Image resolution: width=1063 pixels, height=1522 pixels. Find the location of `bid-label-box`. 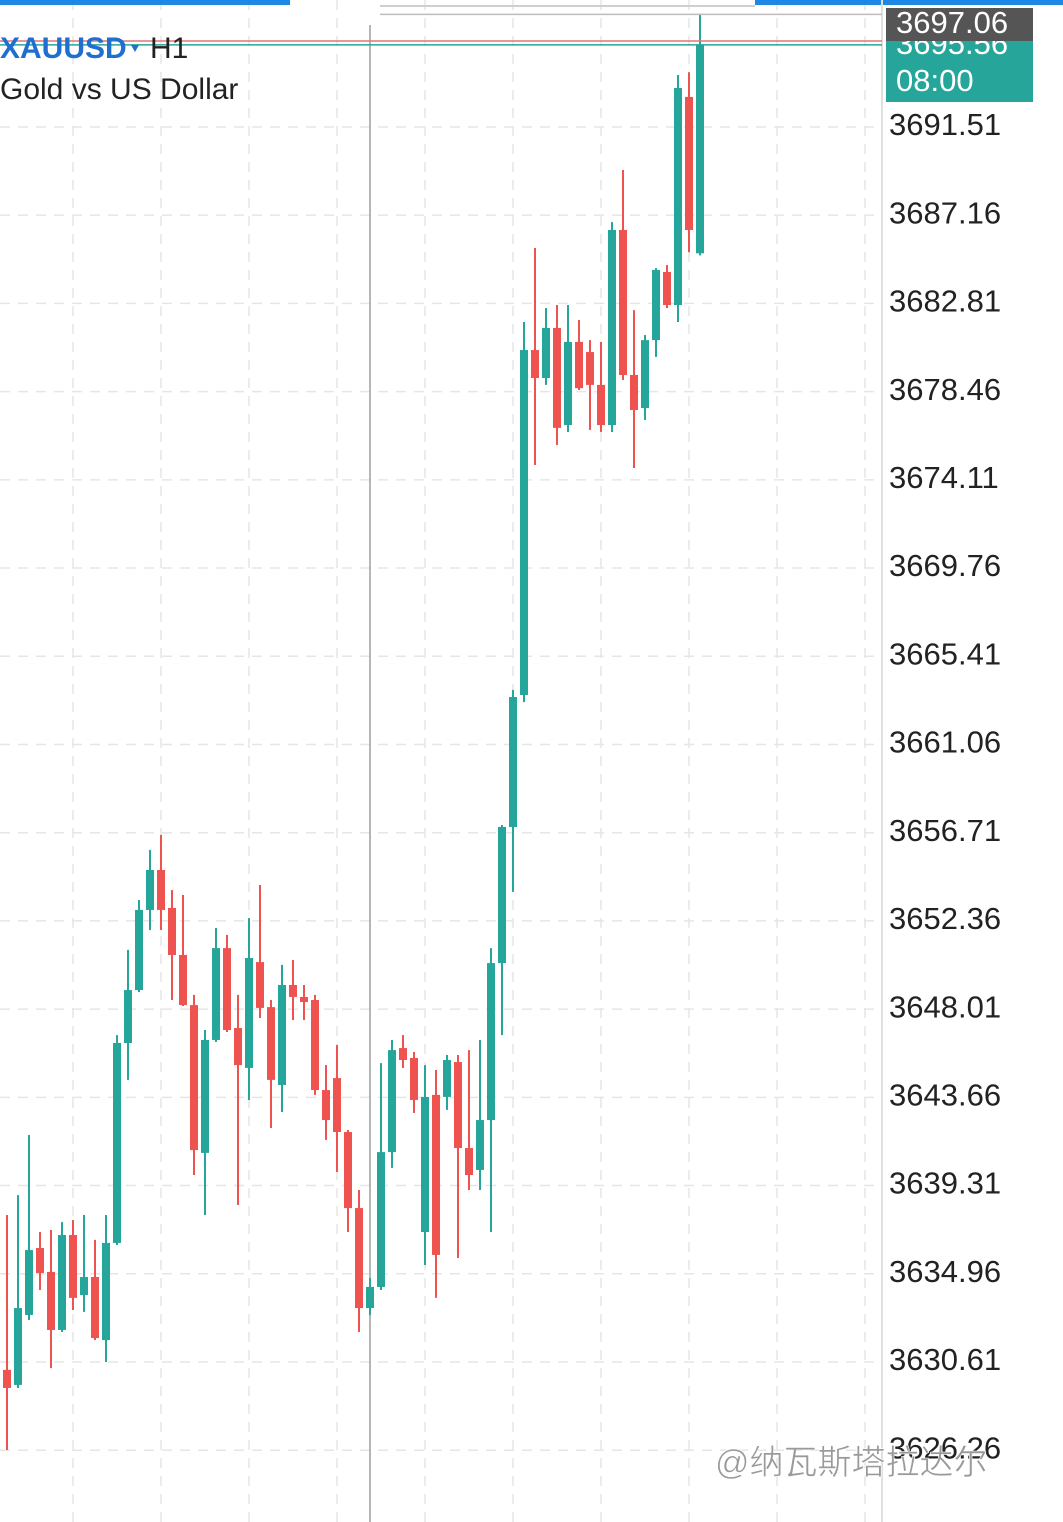

bid-label-box is located at coordinates (959, 70).